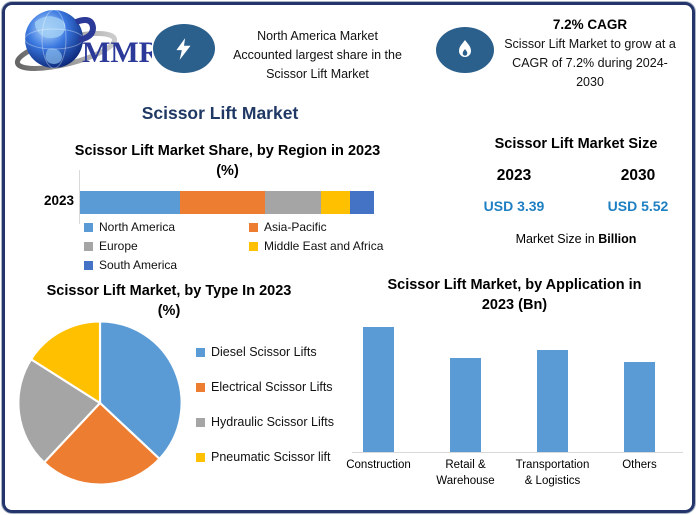 This screenshot has height=515, width=697. What do you see at coordinates (639, 407) in the screenshot?
I see `bar-others` at bounding box center [639, 407].